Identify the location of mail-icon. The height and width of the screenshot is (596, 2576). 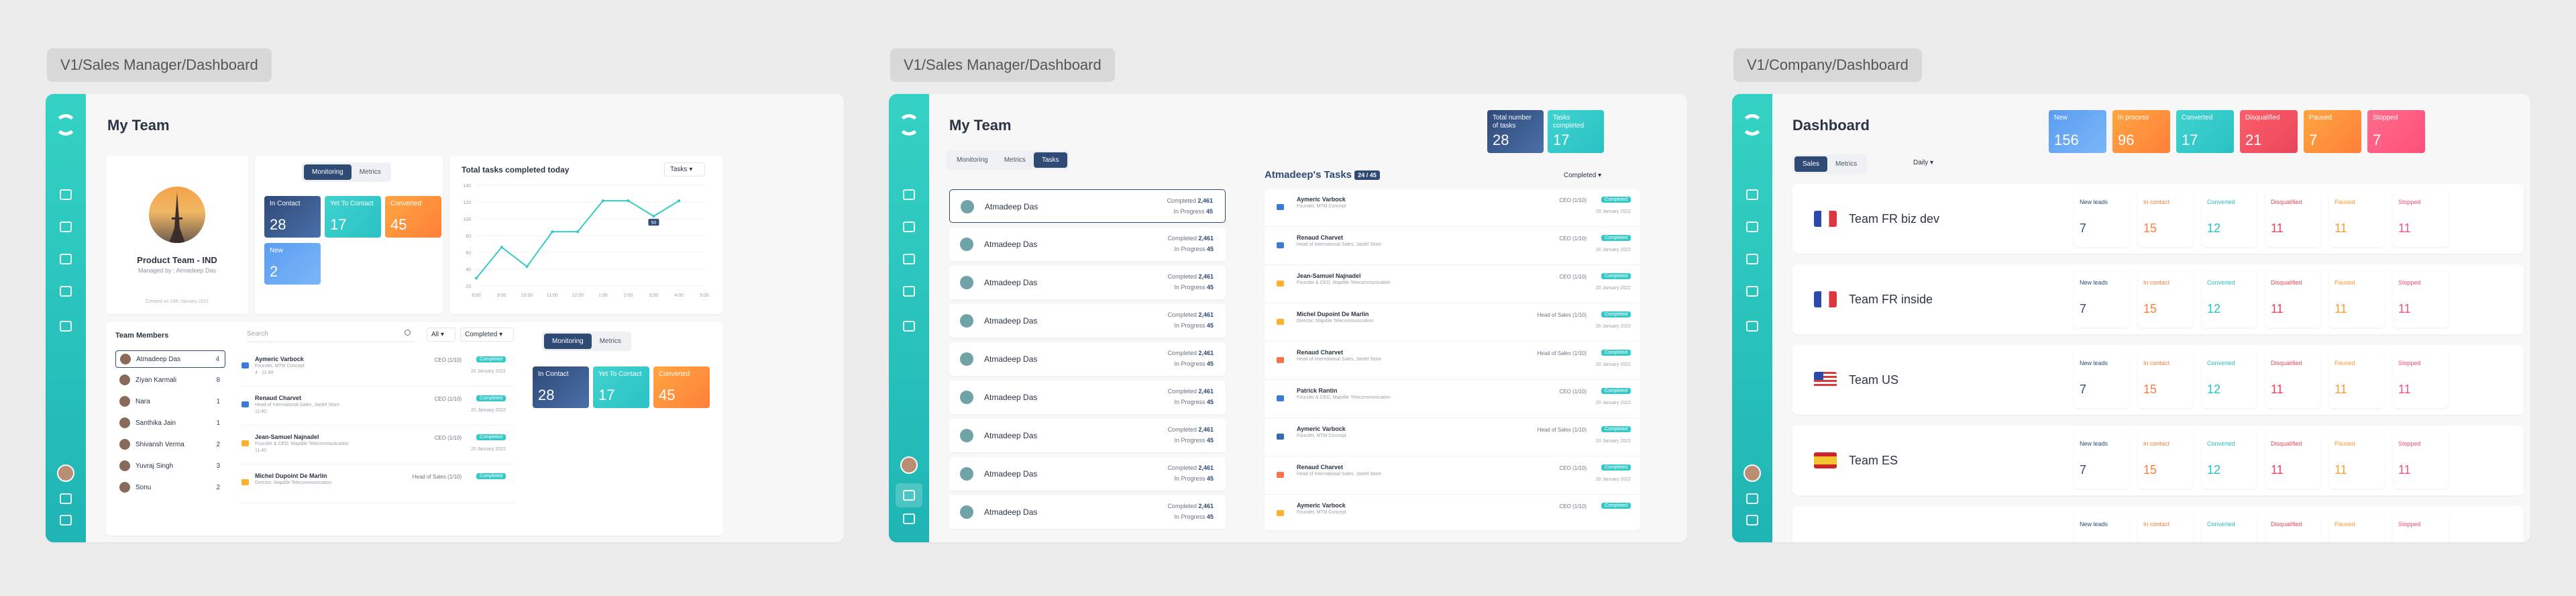
(245, 443).